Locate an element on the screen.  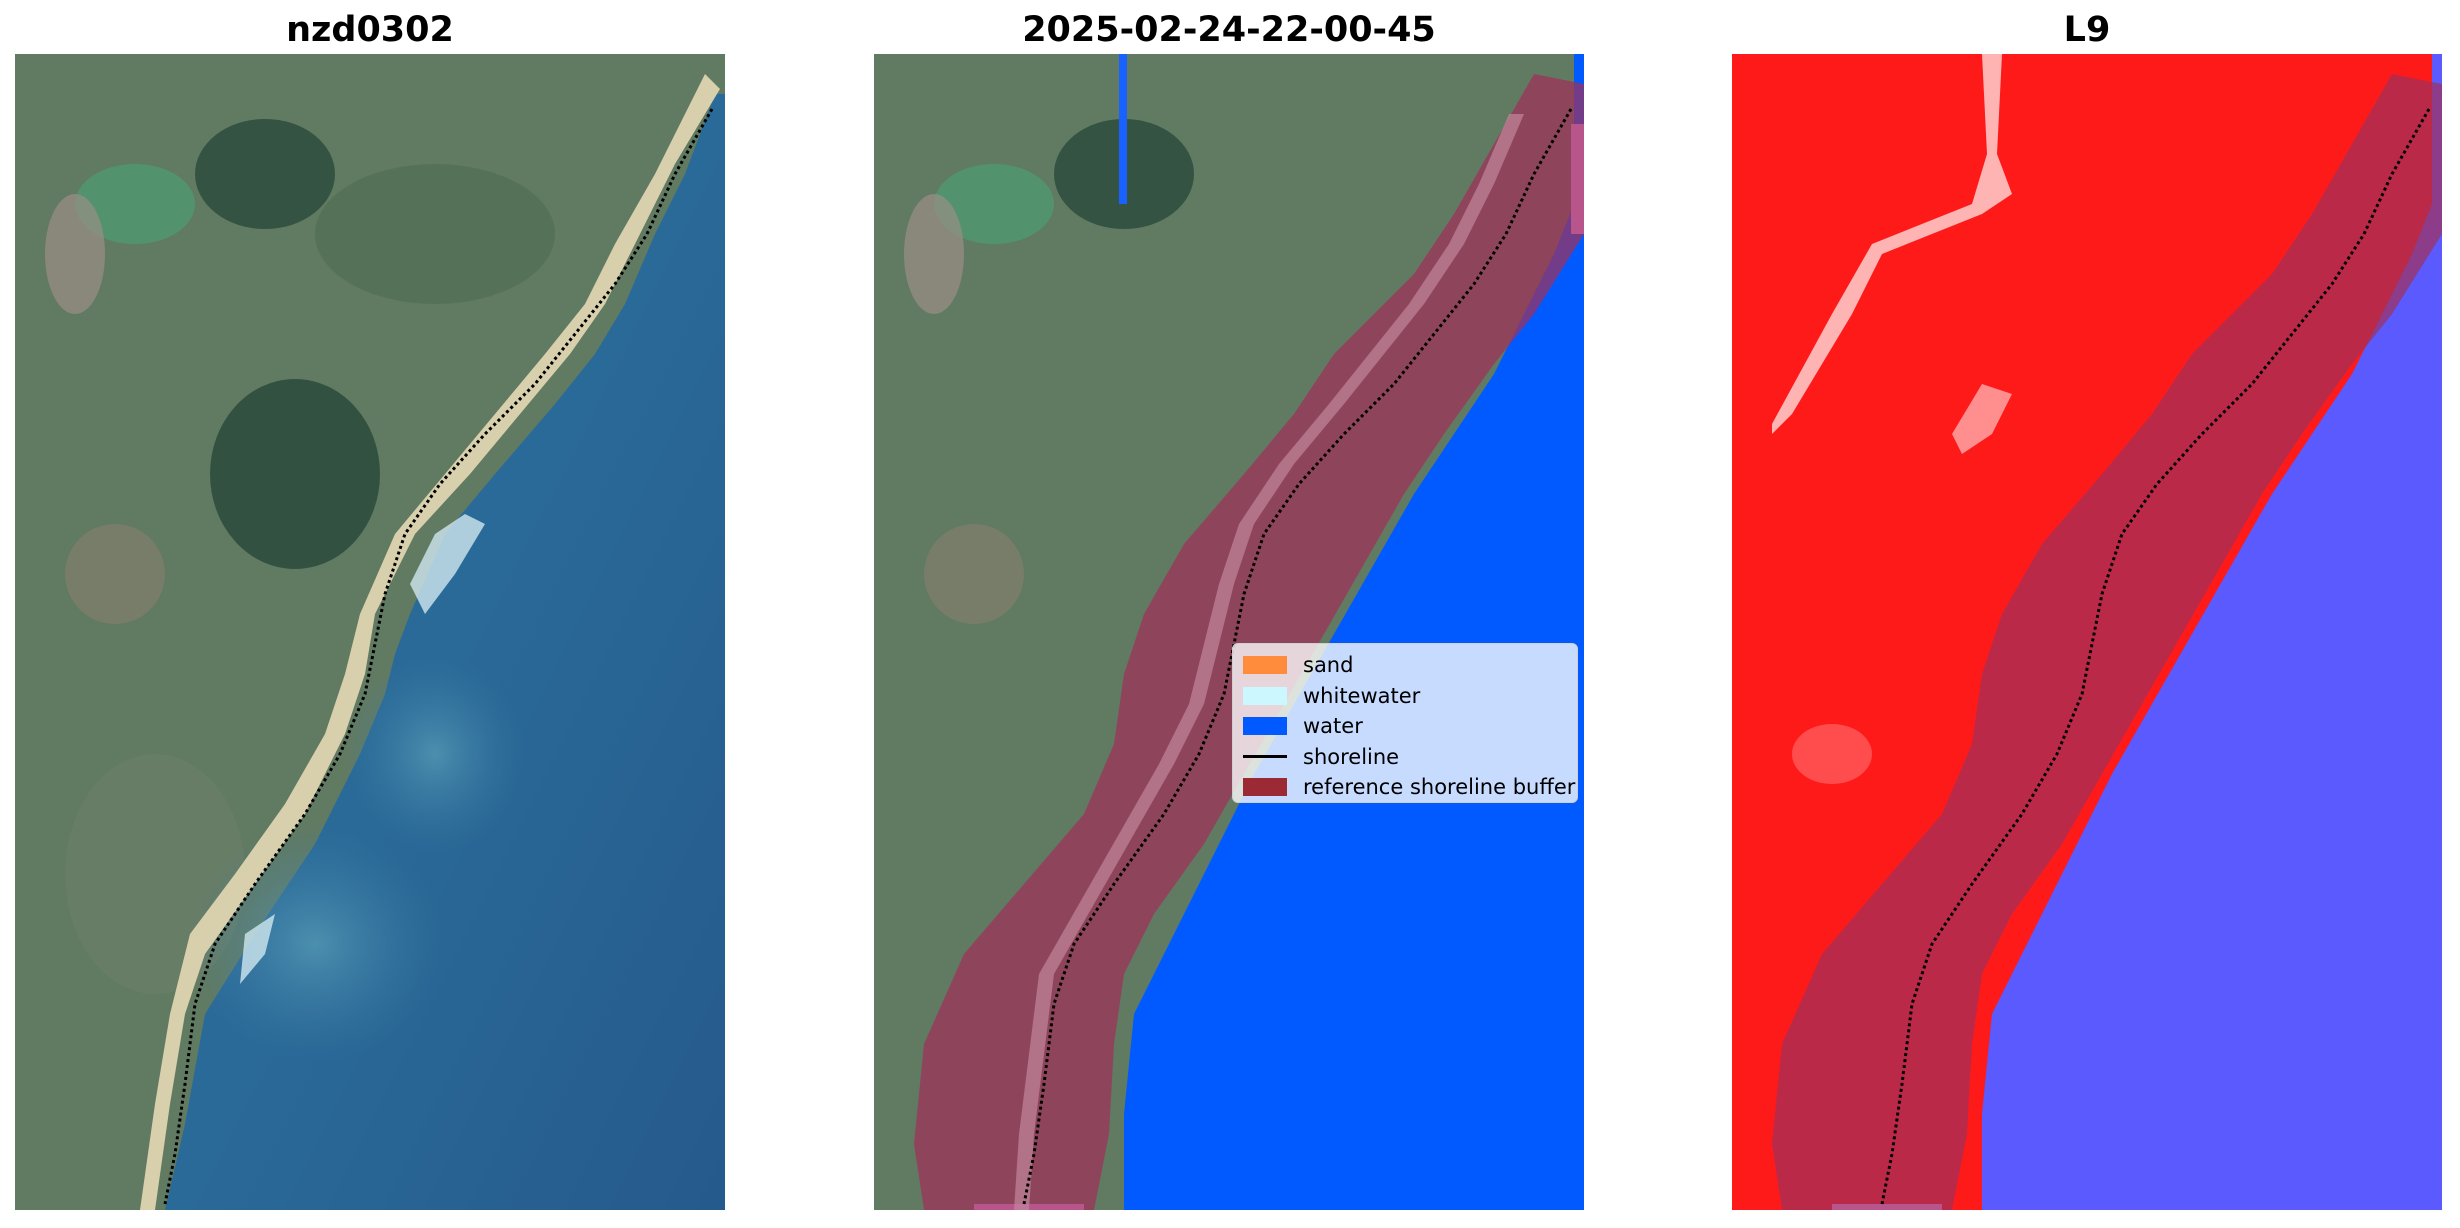
hill-shade is located at coordinates (435, 234).